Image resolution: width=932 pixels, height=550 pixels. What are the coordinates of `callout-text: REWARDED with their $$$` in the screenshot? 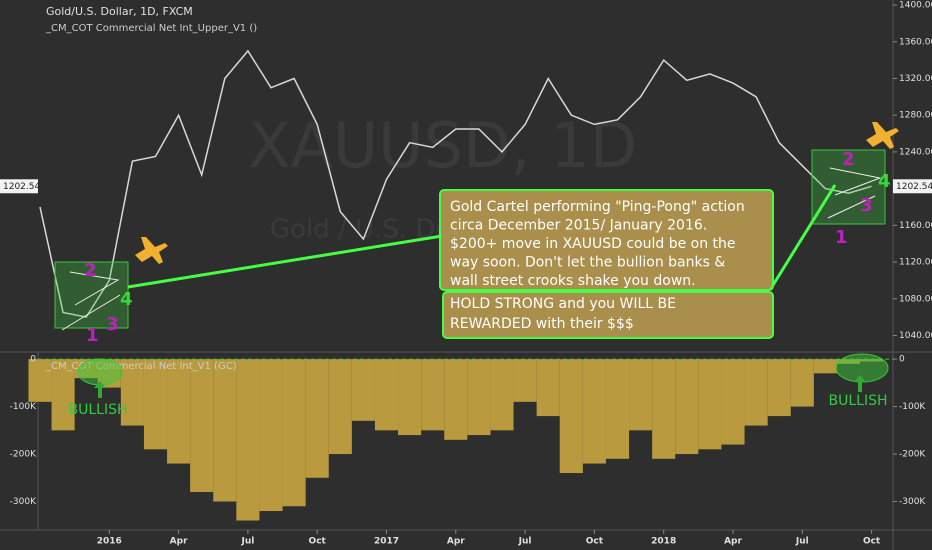 It's located at (542, 324).